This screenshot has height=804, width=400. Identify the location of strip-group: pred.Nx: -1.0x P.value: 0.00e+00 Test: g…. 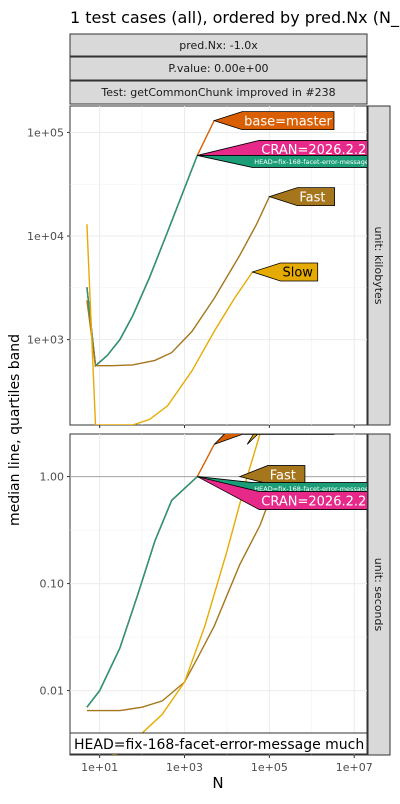
(218, 69).